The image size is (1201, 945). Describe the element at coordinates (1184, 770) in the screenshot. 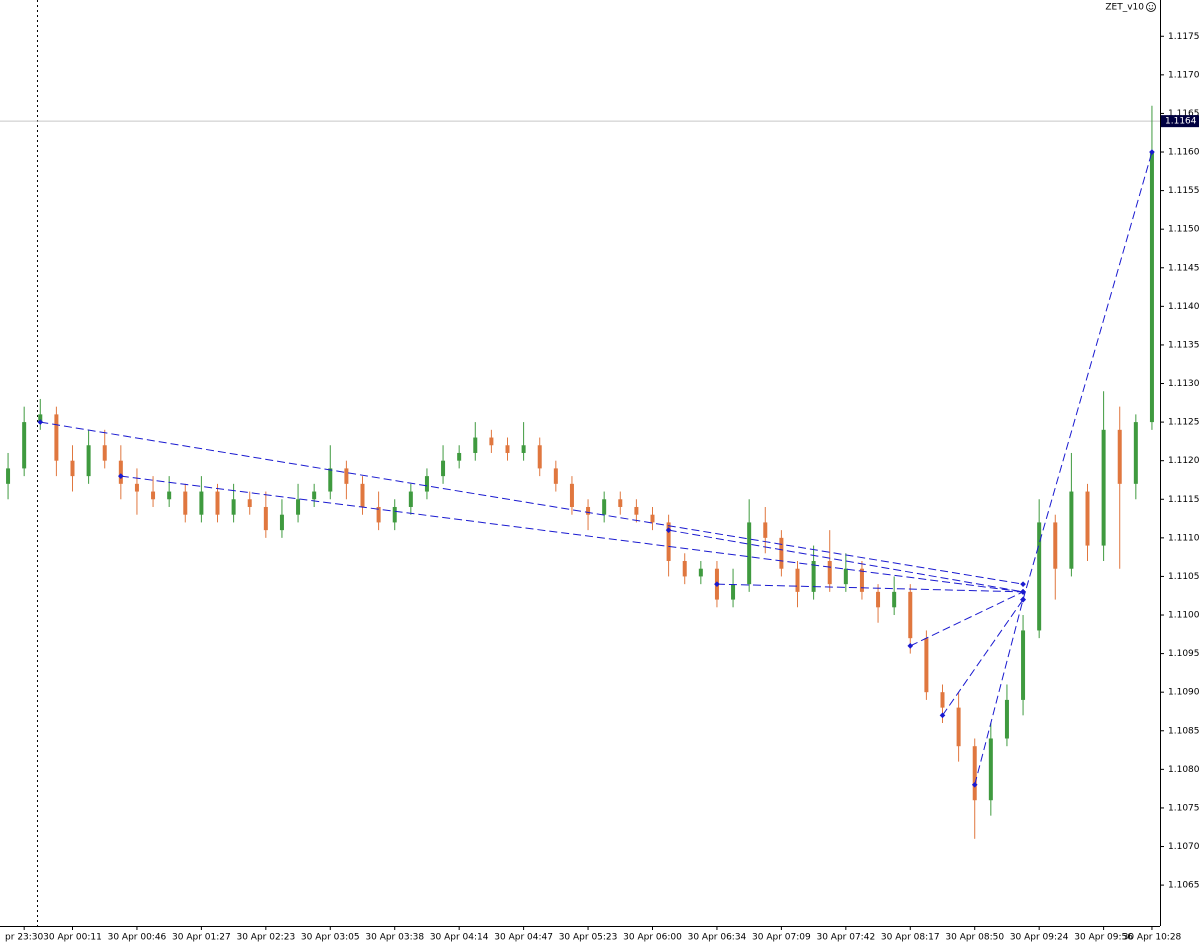

I see `y-tick-label: 1.1080` at that location.